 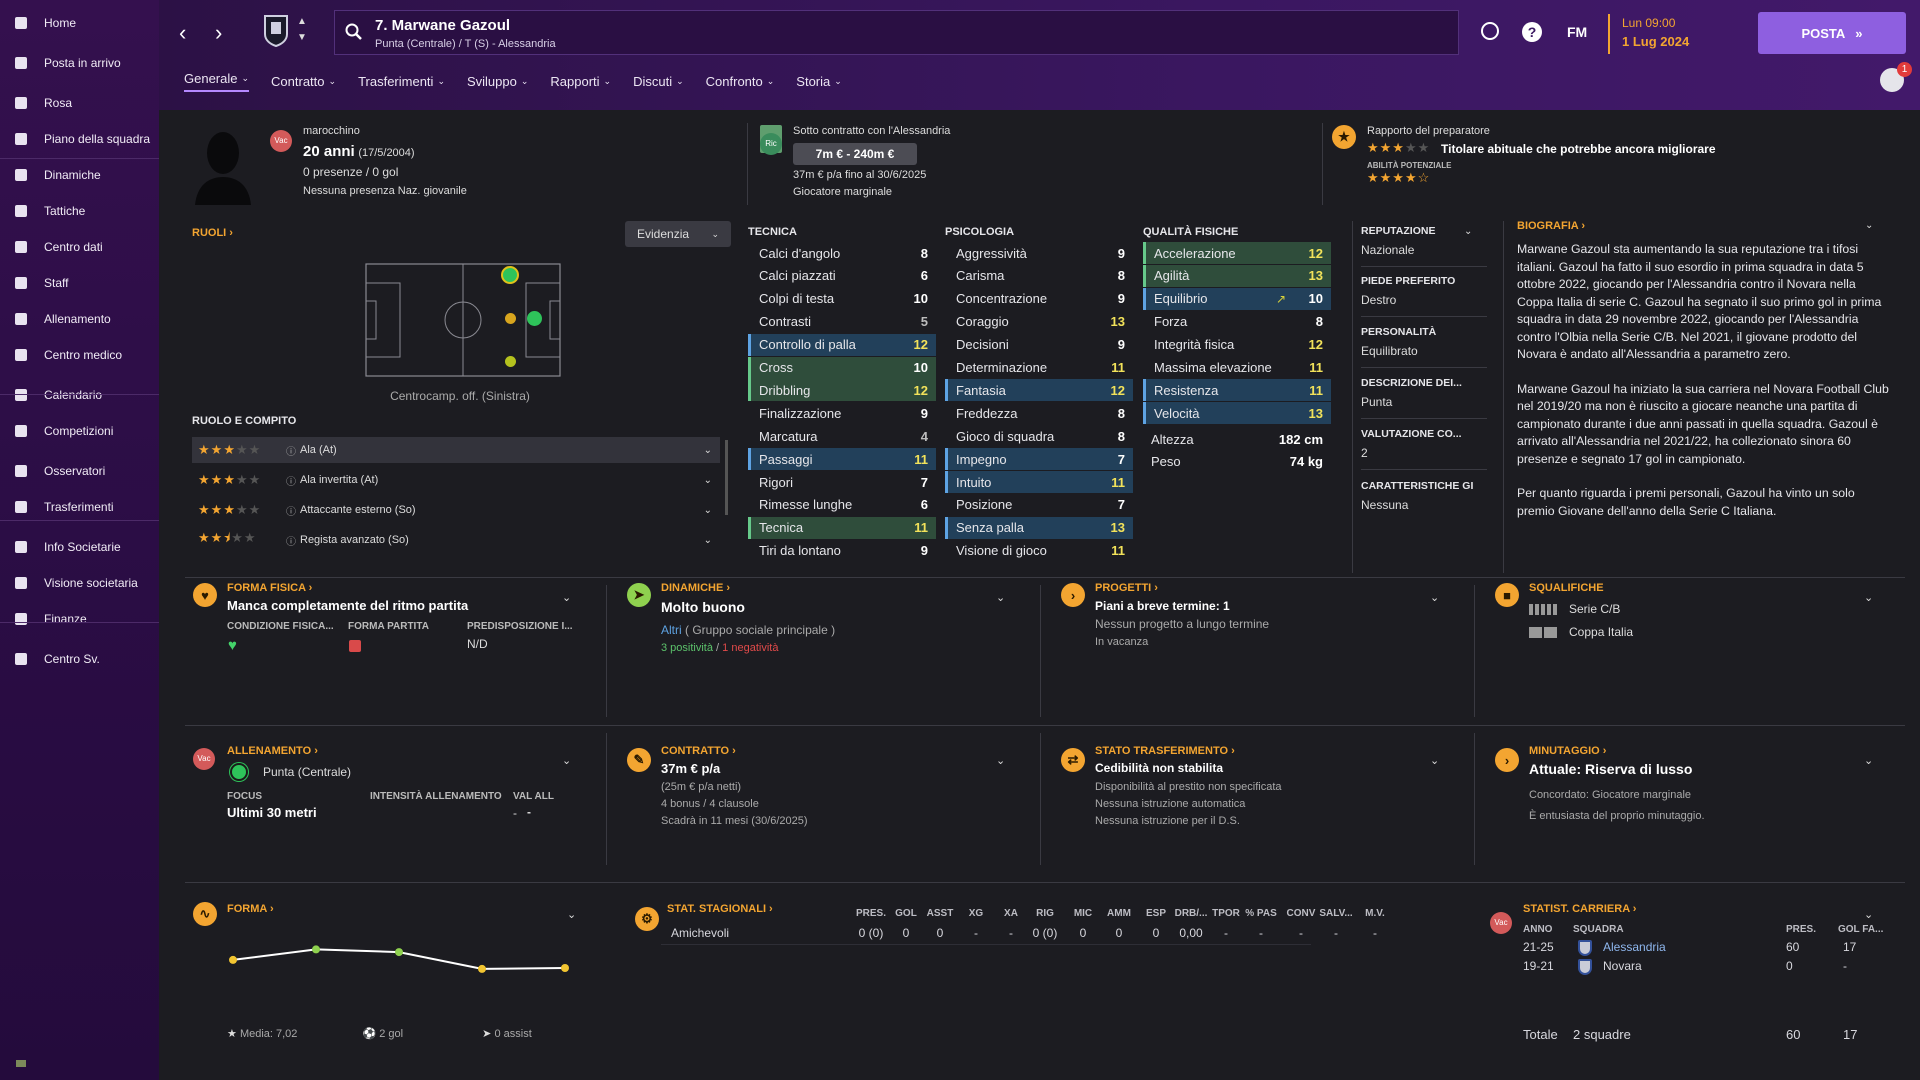 What do you see at coordinates (678, 234) in the screenshot?
I see `highlight-dropdown: Evidenzia ⌄` at bounding box center [678, 234].